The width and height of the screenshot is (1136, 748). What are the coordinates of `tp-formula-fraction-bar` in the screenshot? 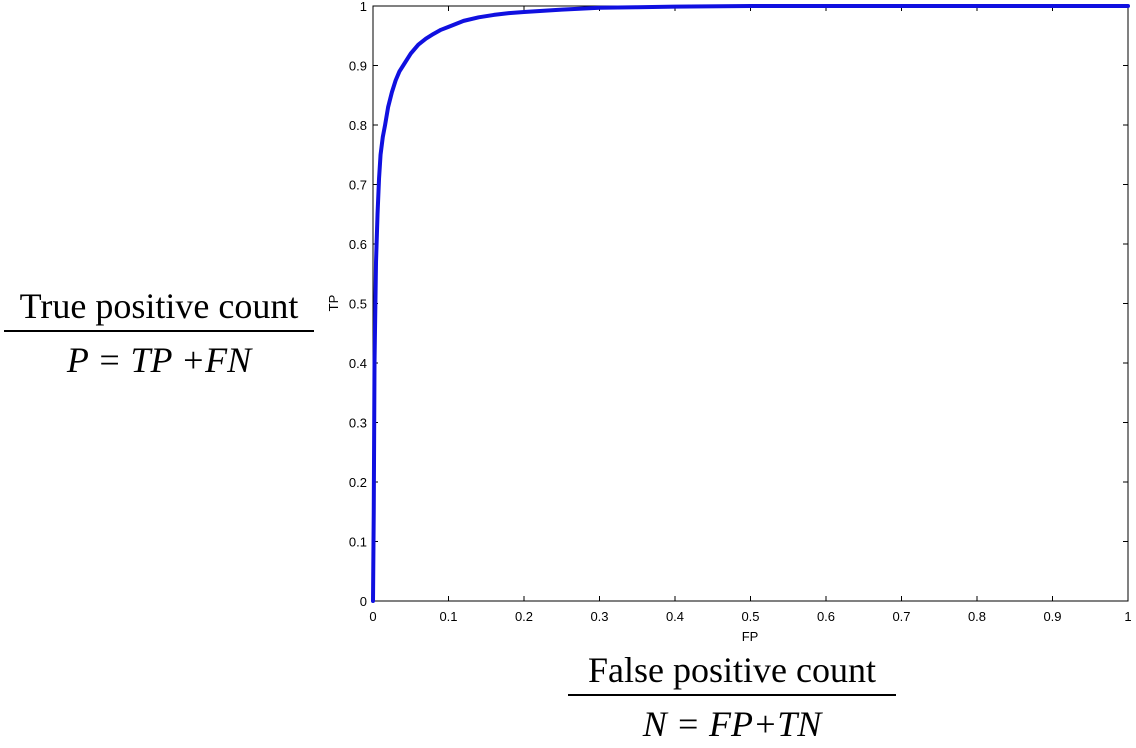 It's located at (159, 331).